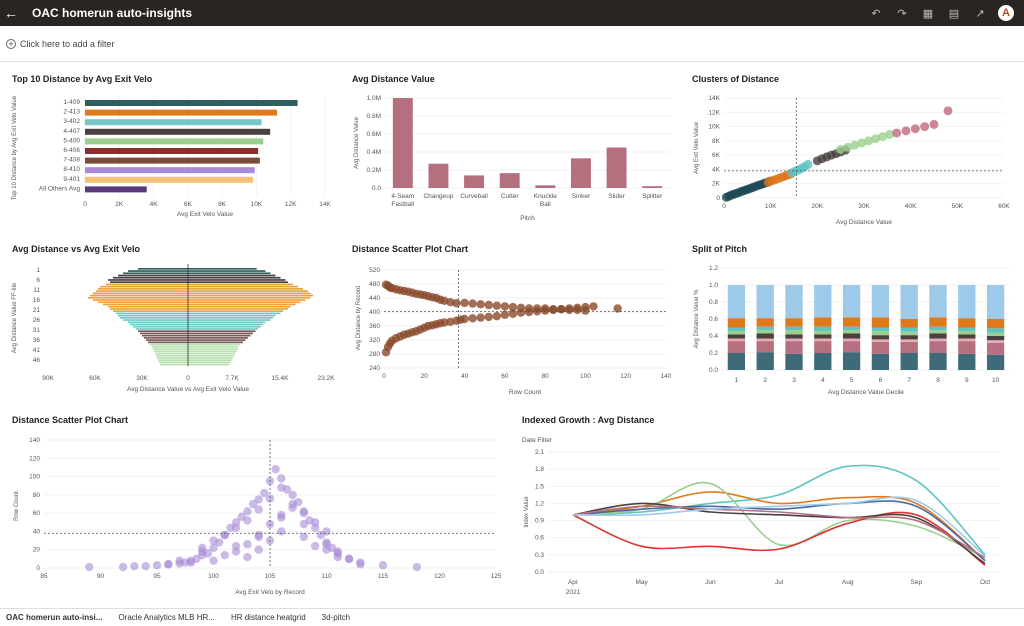 Image resolution: width=1024 pixels, height=626 pixels. I want to click on p4-xtick: 7.7K, so click(232, 378).